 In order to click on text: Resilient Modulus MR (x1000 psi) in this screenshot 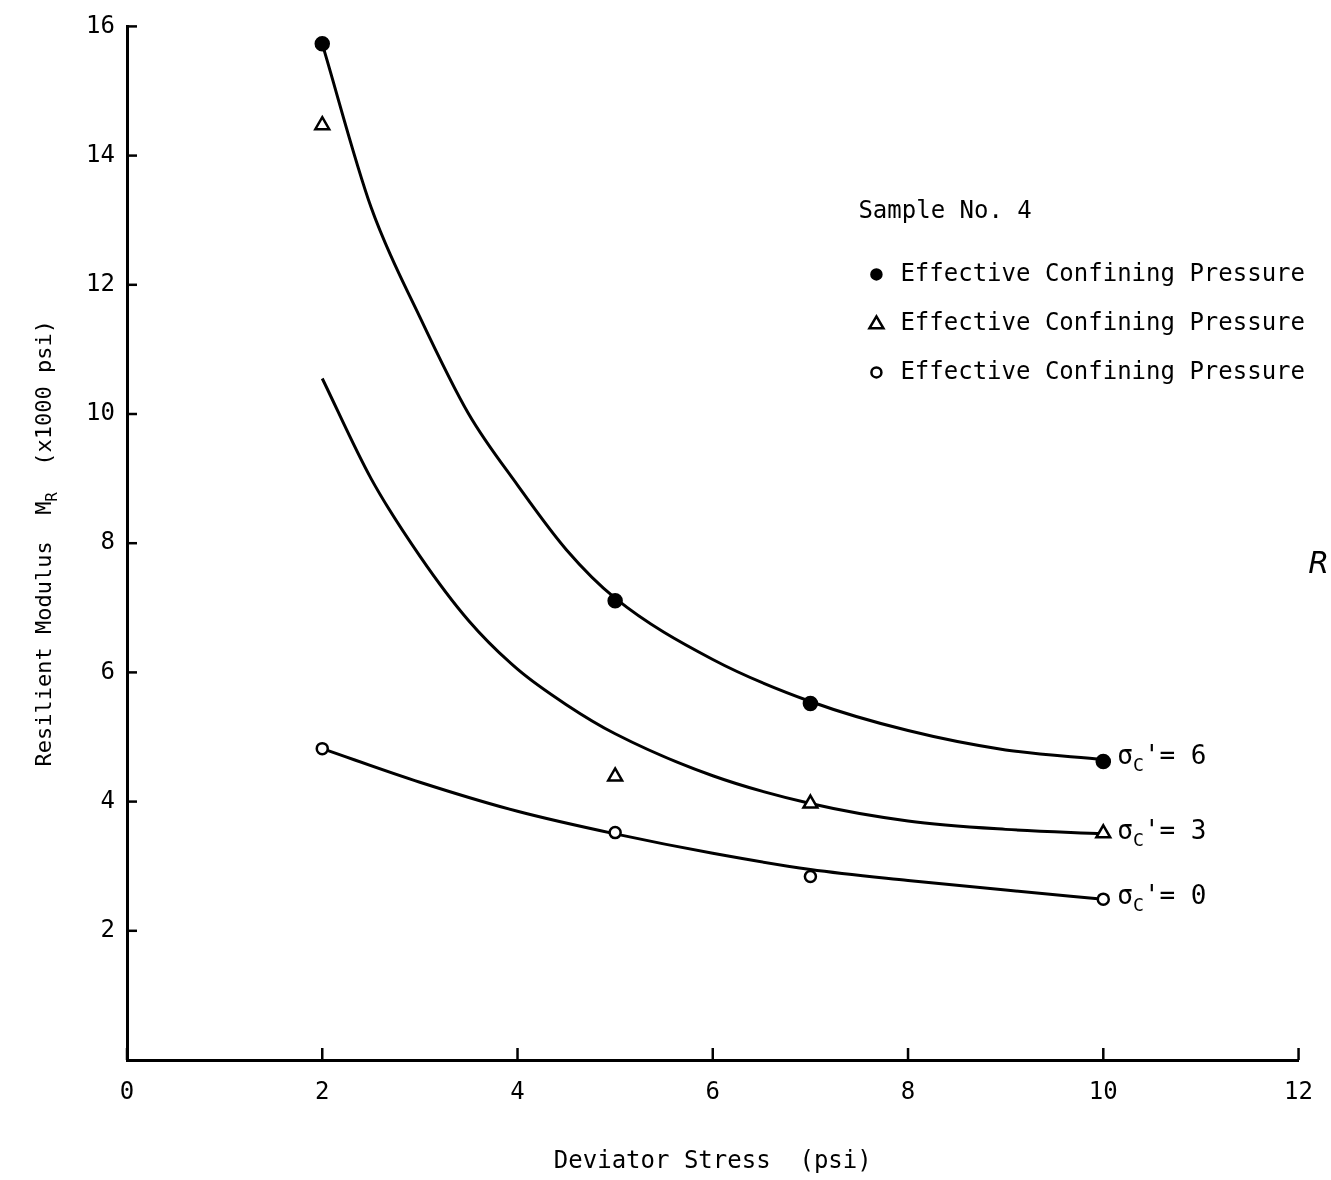, I will do `click(45, 543)`.